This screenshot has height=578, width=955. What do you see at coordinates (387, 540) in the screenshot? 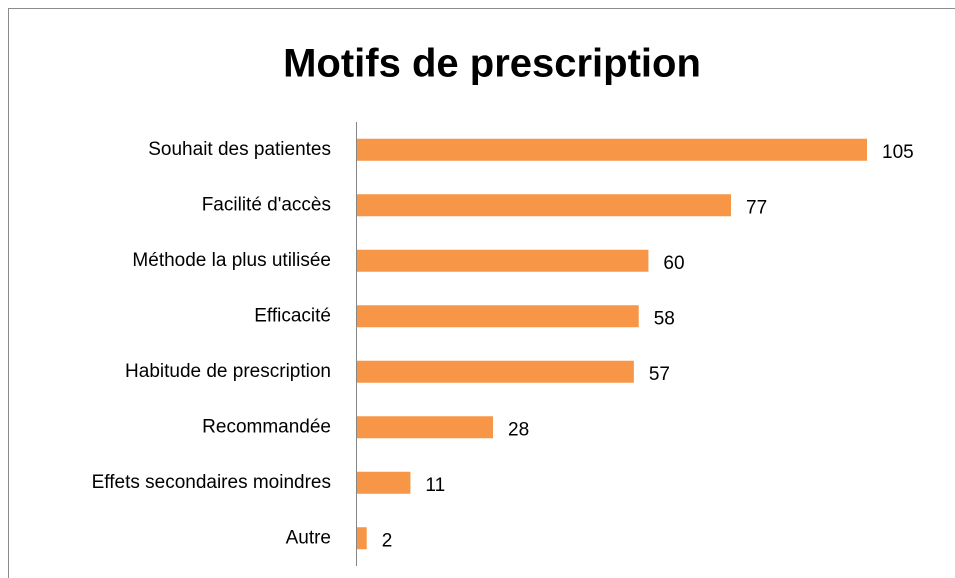
I see `data-label: 2` at bounding box center [387, 540].